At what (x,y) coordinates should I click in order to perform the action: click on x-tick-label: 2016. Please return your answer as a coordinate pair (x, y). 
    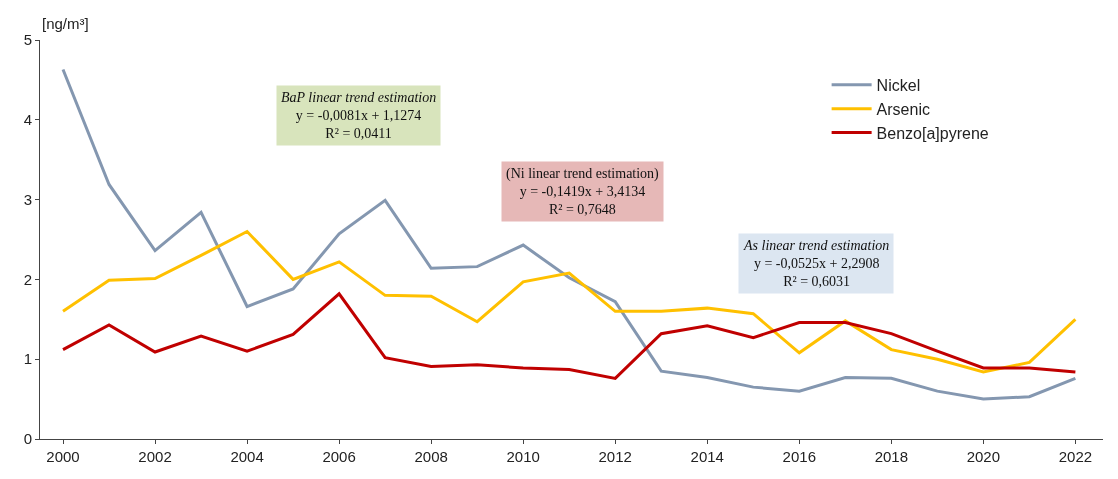
    Looking at the image, I should click on (799, 456).